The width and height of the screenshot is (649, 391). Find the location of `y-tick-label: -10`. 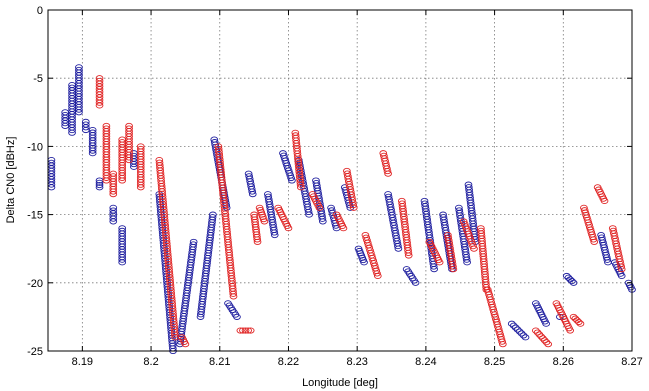

y-tick-label: -10 is located at coordinates (35, 147).